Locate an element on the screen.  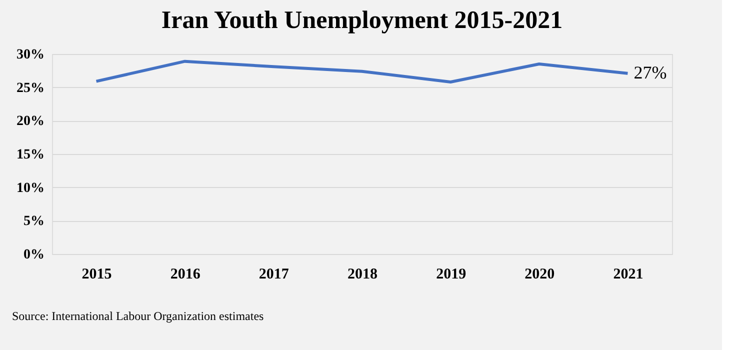
x-tick-label: 2018 is located at coordinates (363, 274).